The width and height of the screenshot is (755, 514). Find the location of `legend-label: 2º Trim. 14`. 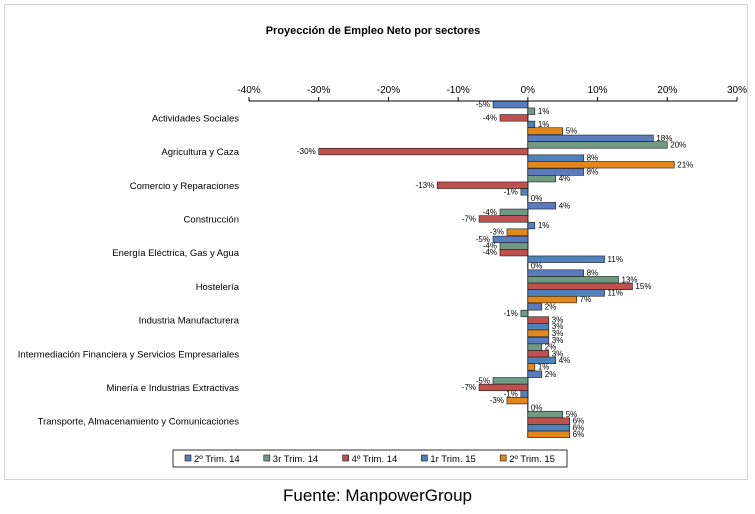

legend-label: 2º Trim. 14 is located at coordinates (217, 459).